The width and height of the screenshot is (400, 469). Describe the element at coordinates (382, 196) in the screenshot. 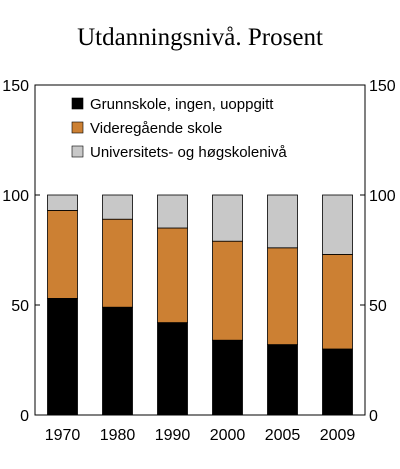

I see `y-tick-label-right: 100` at that location.